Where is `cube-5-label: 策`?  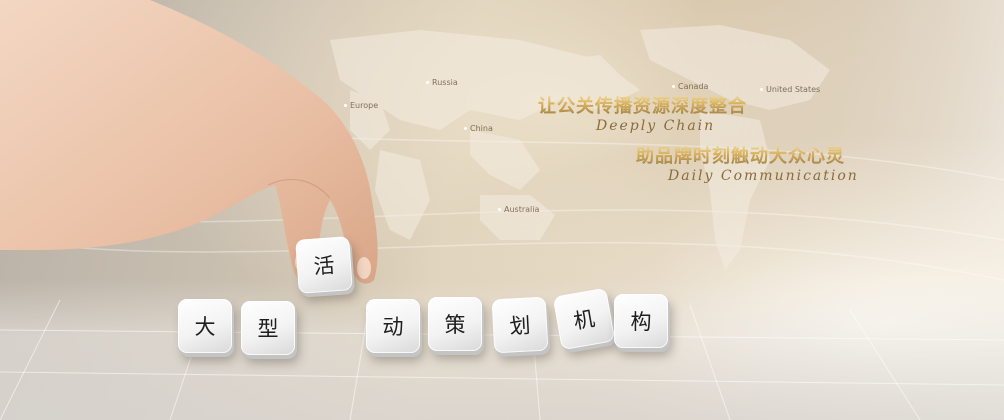
cube-5-label: 策 is located at coordinates (455, 325).